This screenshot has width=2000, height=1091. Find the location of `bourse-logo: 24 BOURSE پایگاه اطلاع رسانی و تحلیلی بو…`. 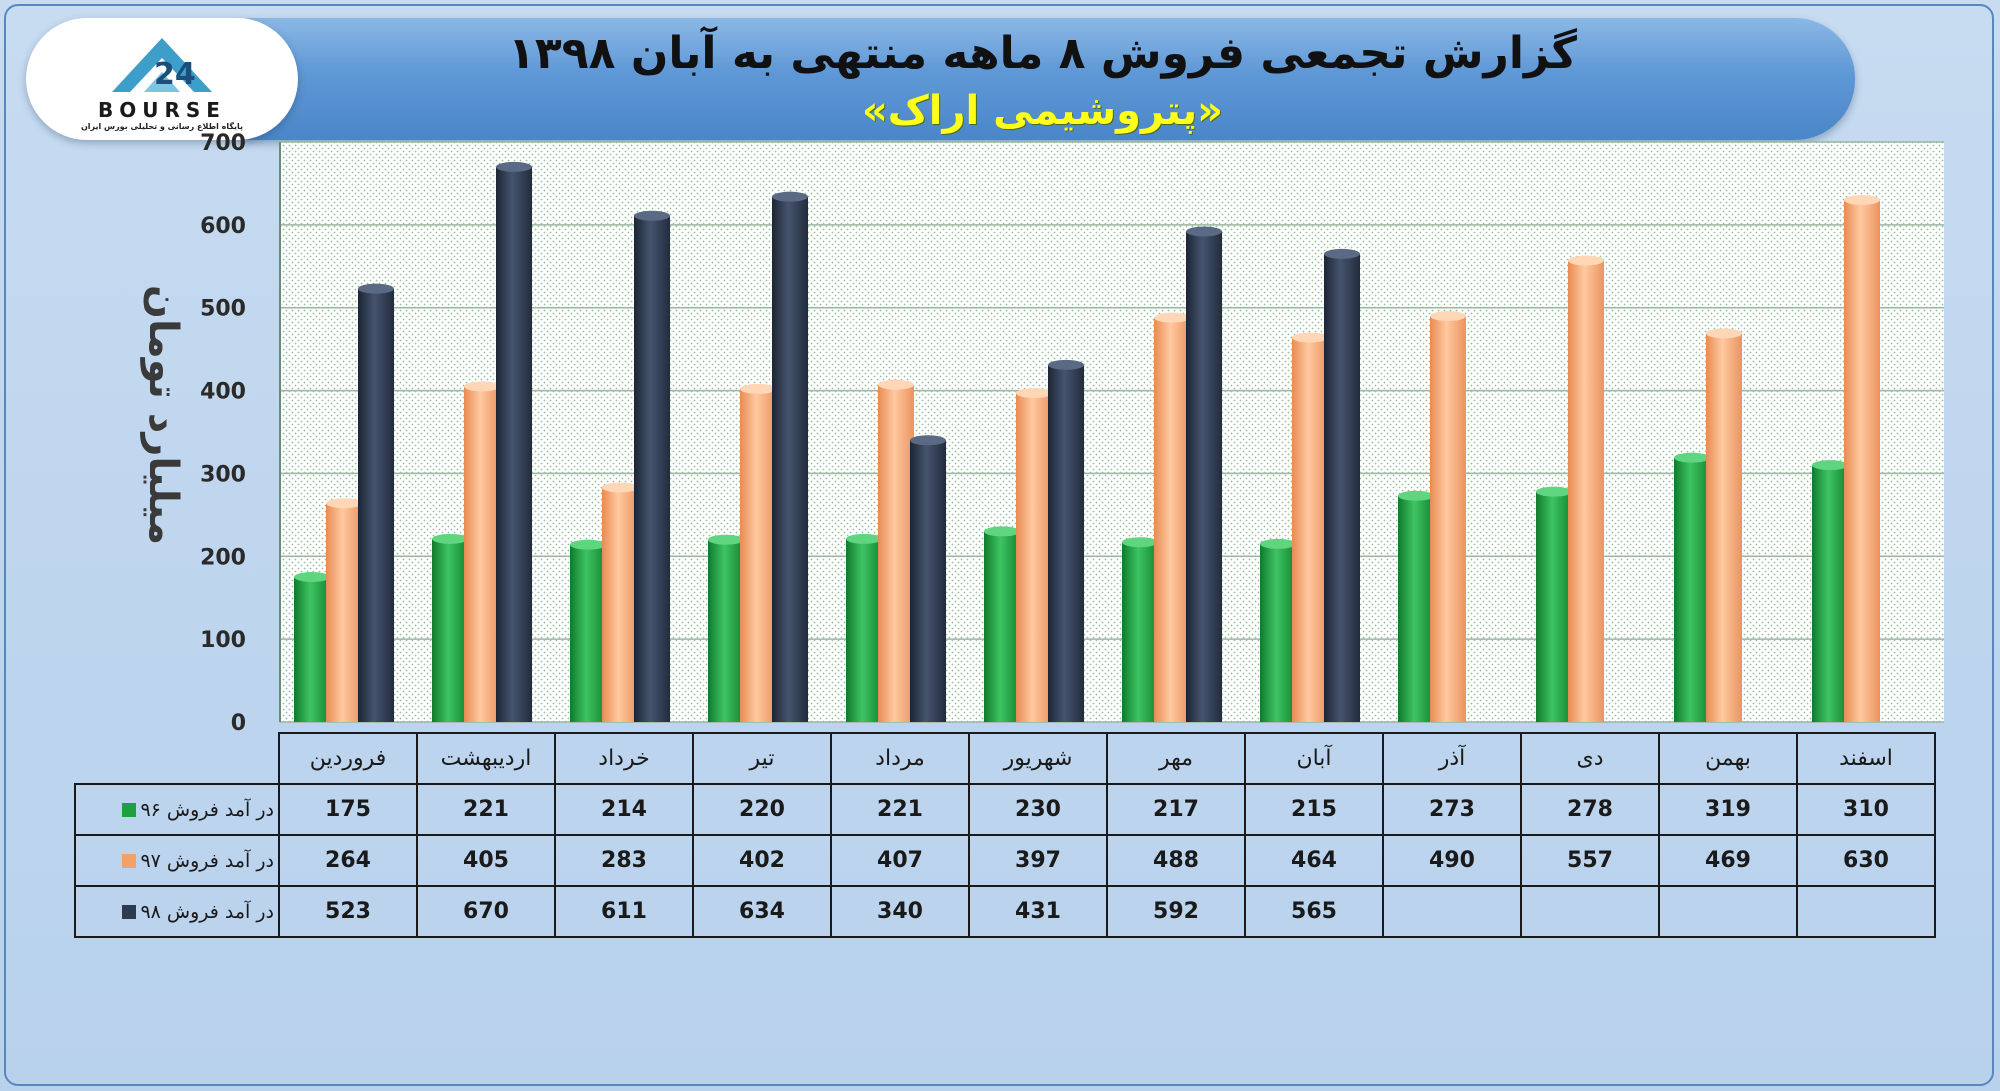

bourse-logo: 24 BOURSE پایگاه اطلاع رسانی و تحلیلی بو… is located at coordinates (162, 79).